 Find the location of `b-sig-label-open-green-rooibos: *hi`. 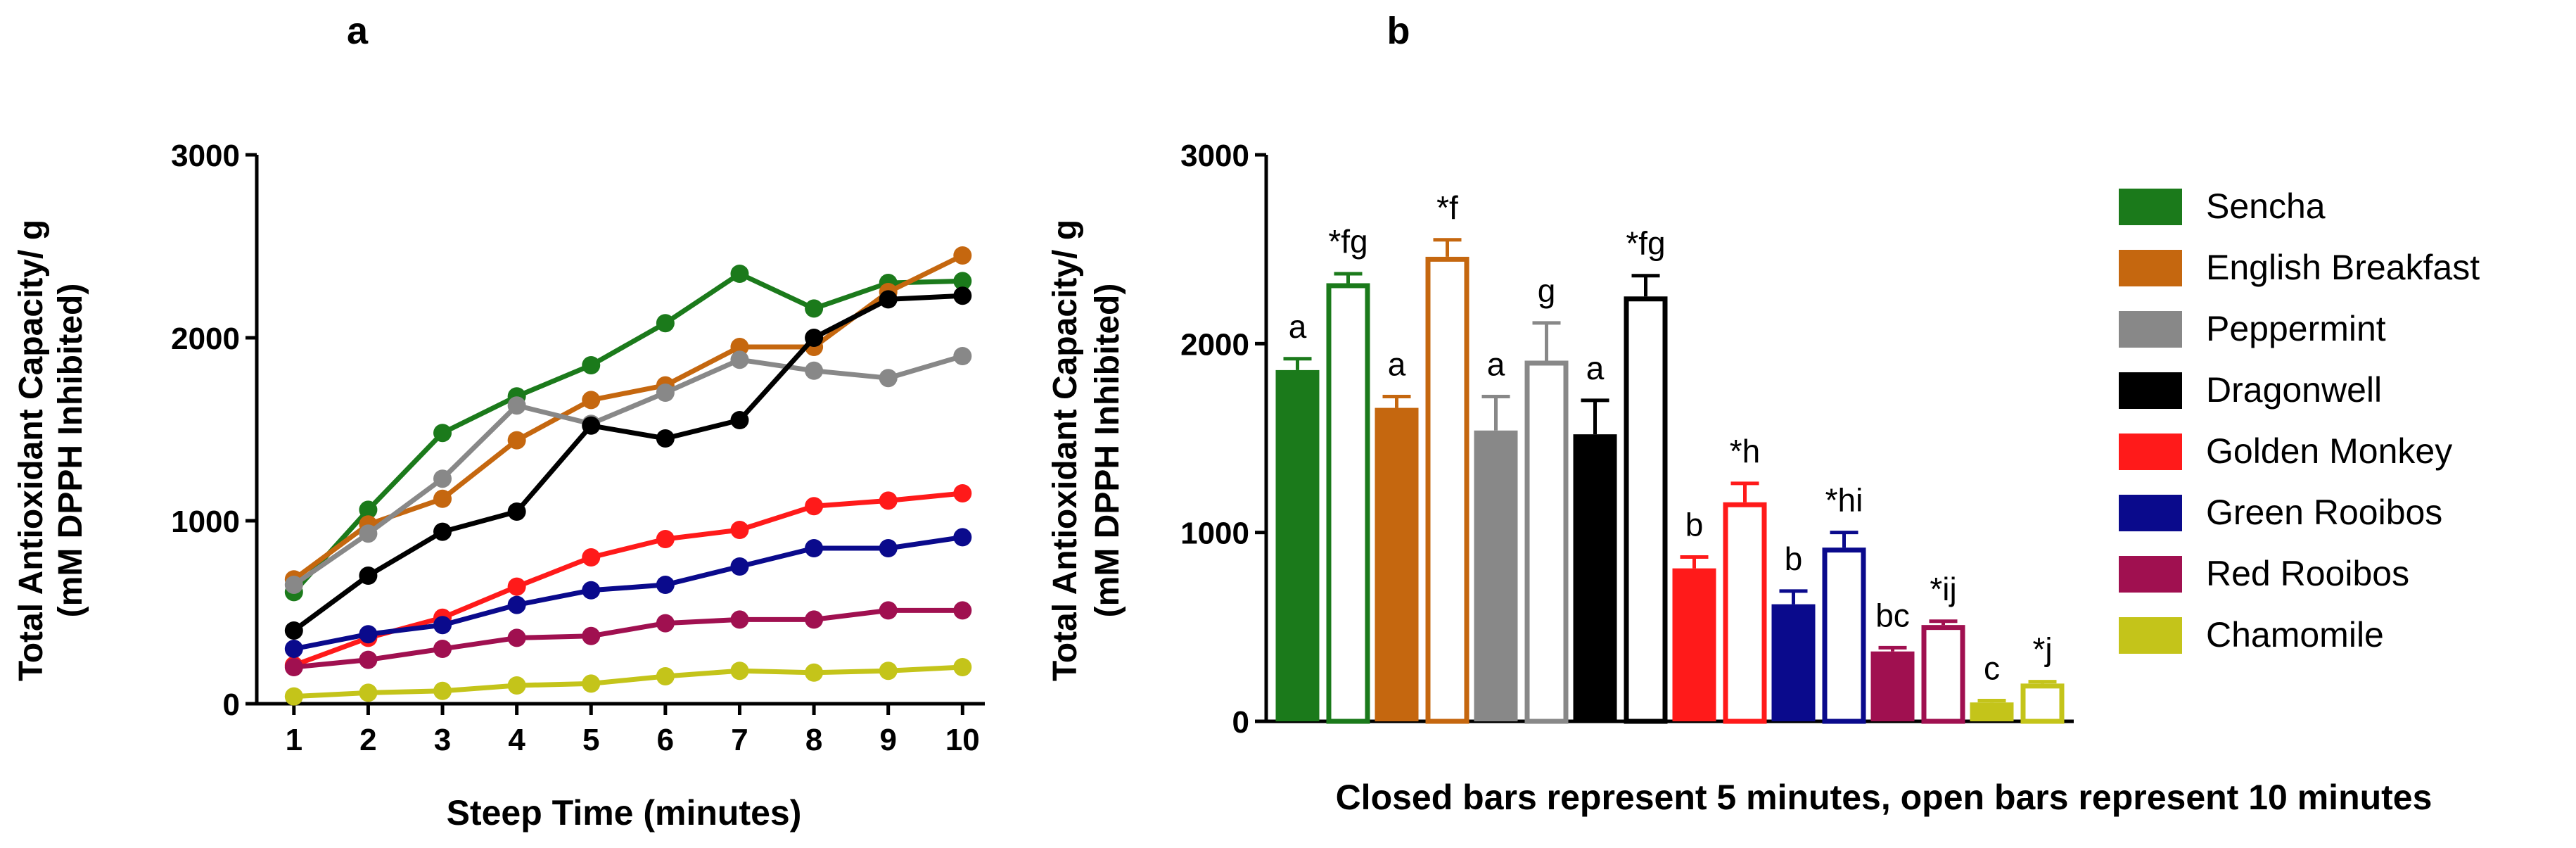

b-sig-label-open-green-rooibos: *hi is located at coordinates (1844, 500).